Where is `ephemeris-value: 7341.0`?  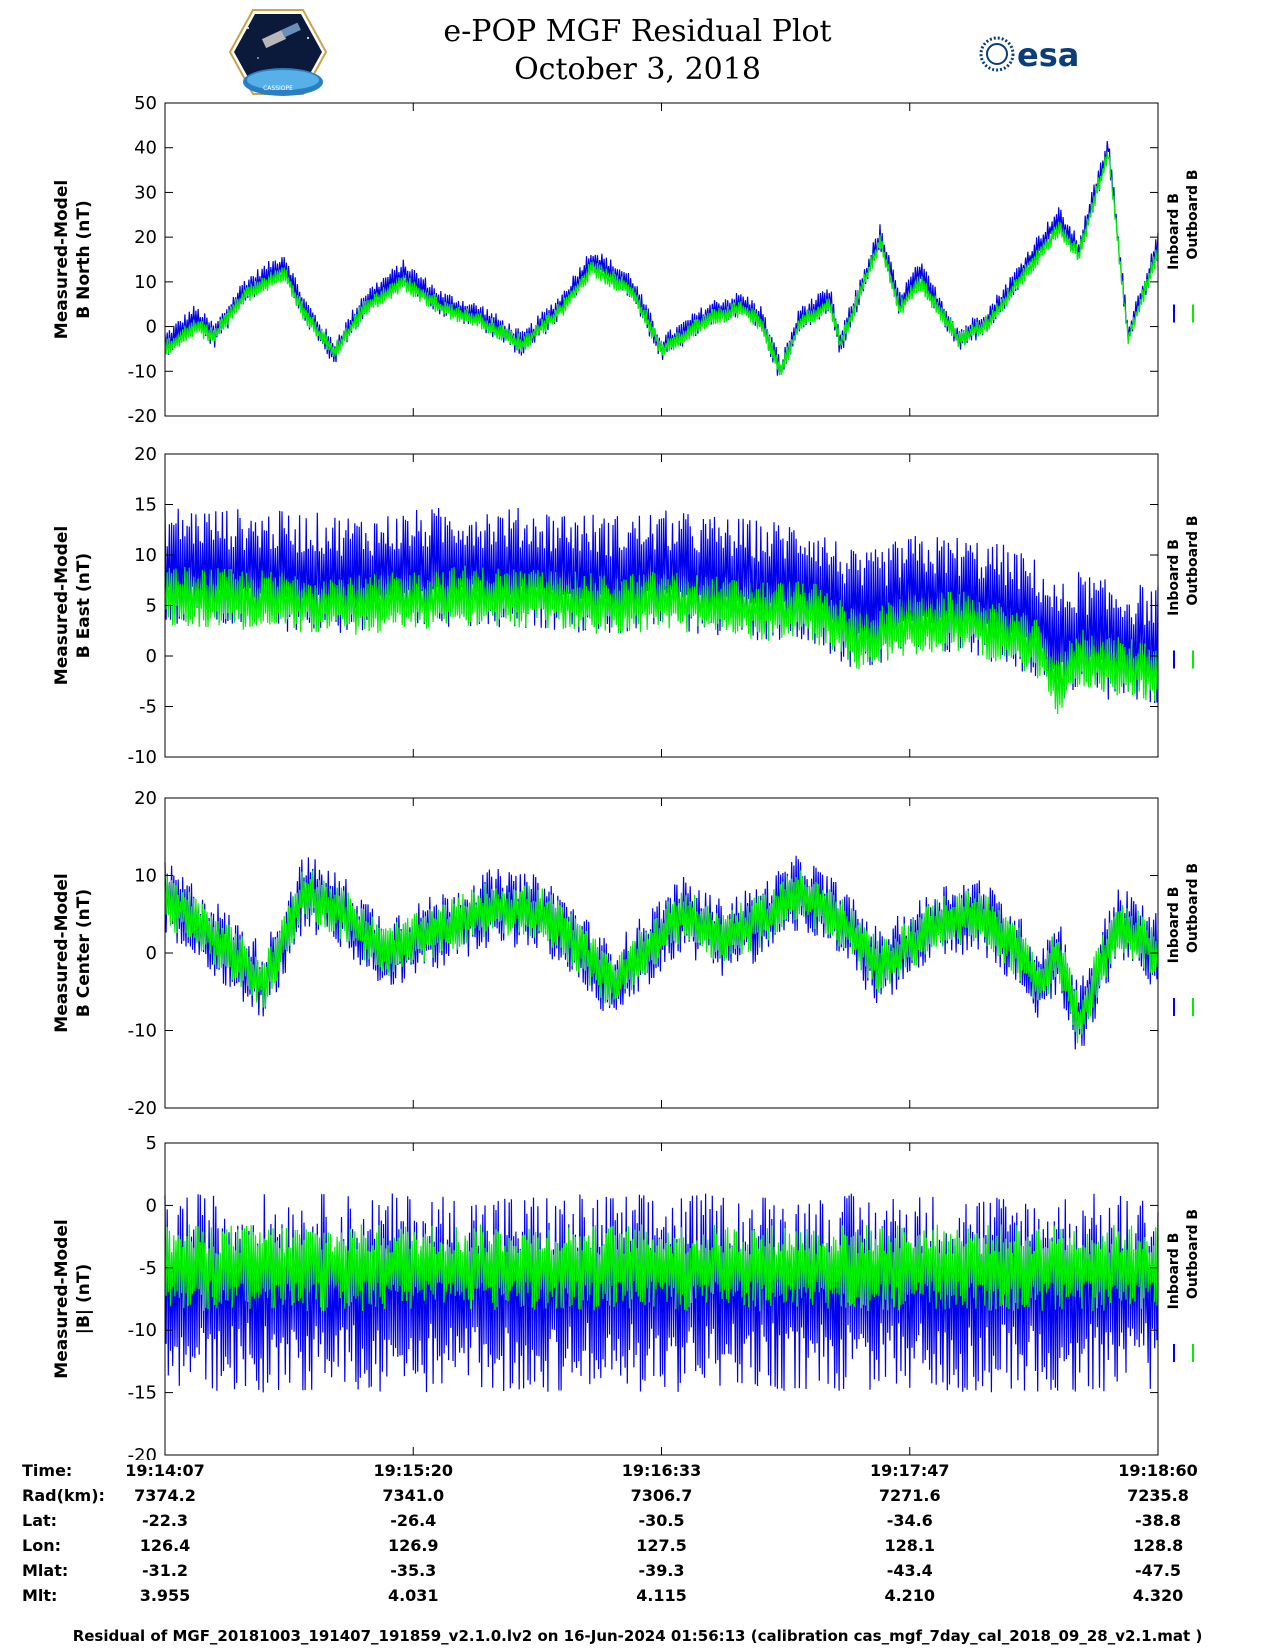 ephemeris-value: 7341.0 is located at coordinates (413, 1495).